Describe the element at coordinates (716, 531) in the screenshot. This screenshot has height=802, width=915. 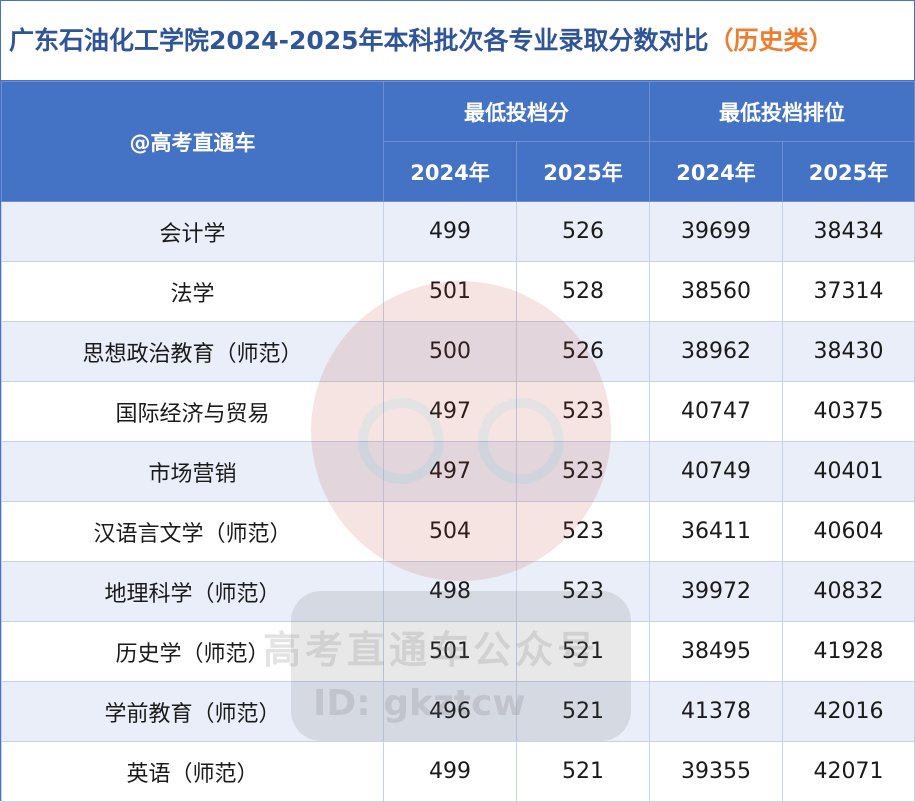
I see `min-rank-2024-cell: 36411` at that location.